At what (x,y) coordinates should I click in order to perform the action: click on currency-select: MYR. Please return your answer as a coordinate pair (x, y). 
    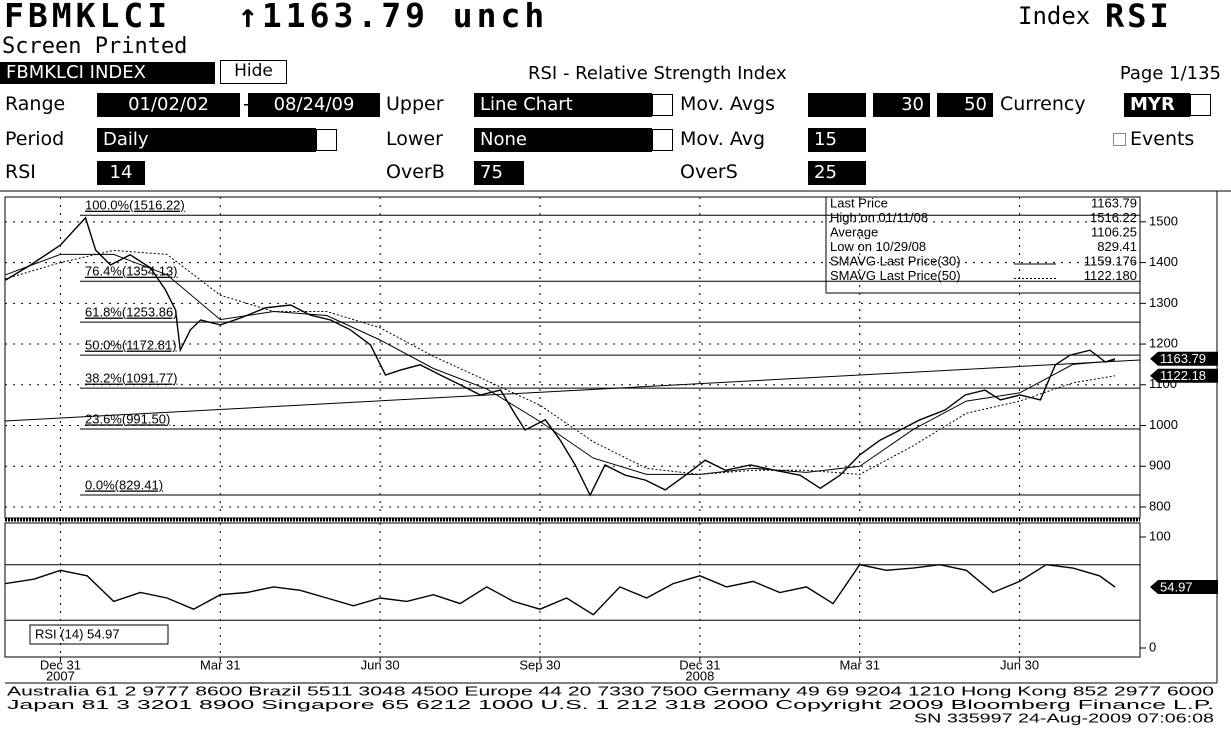
    Looking at the image, I should click on (1157, 105).